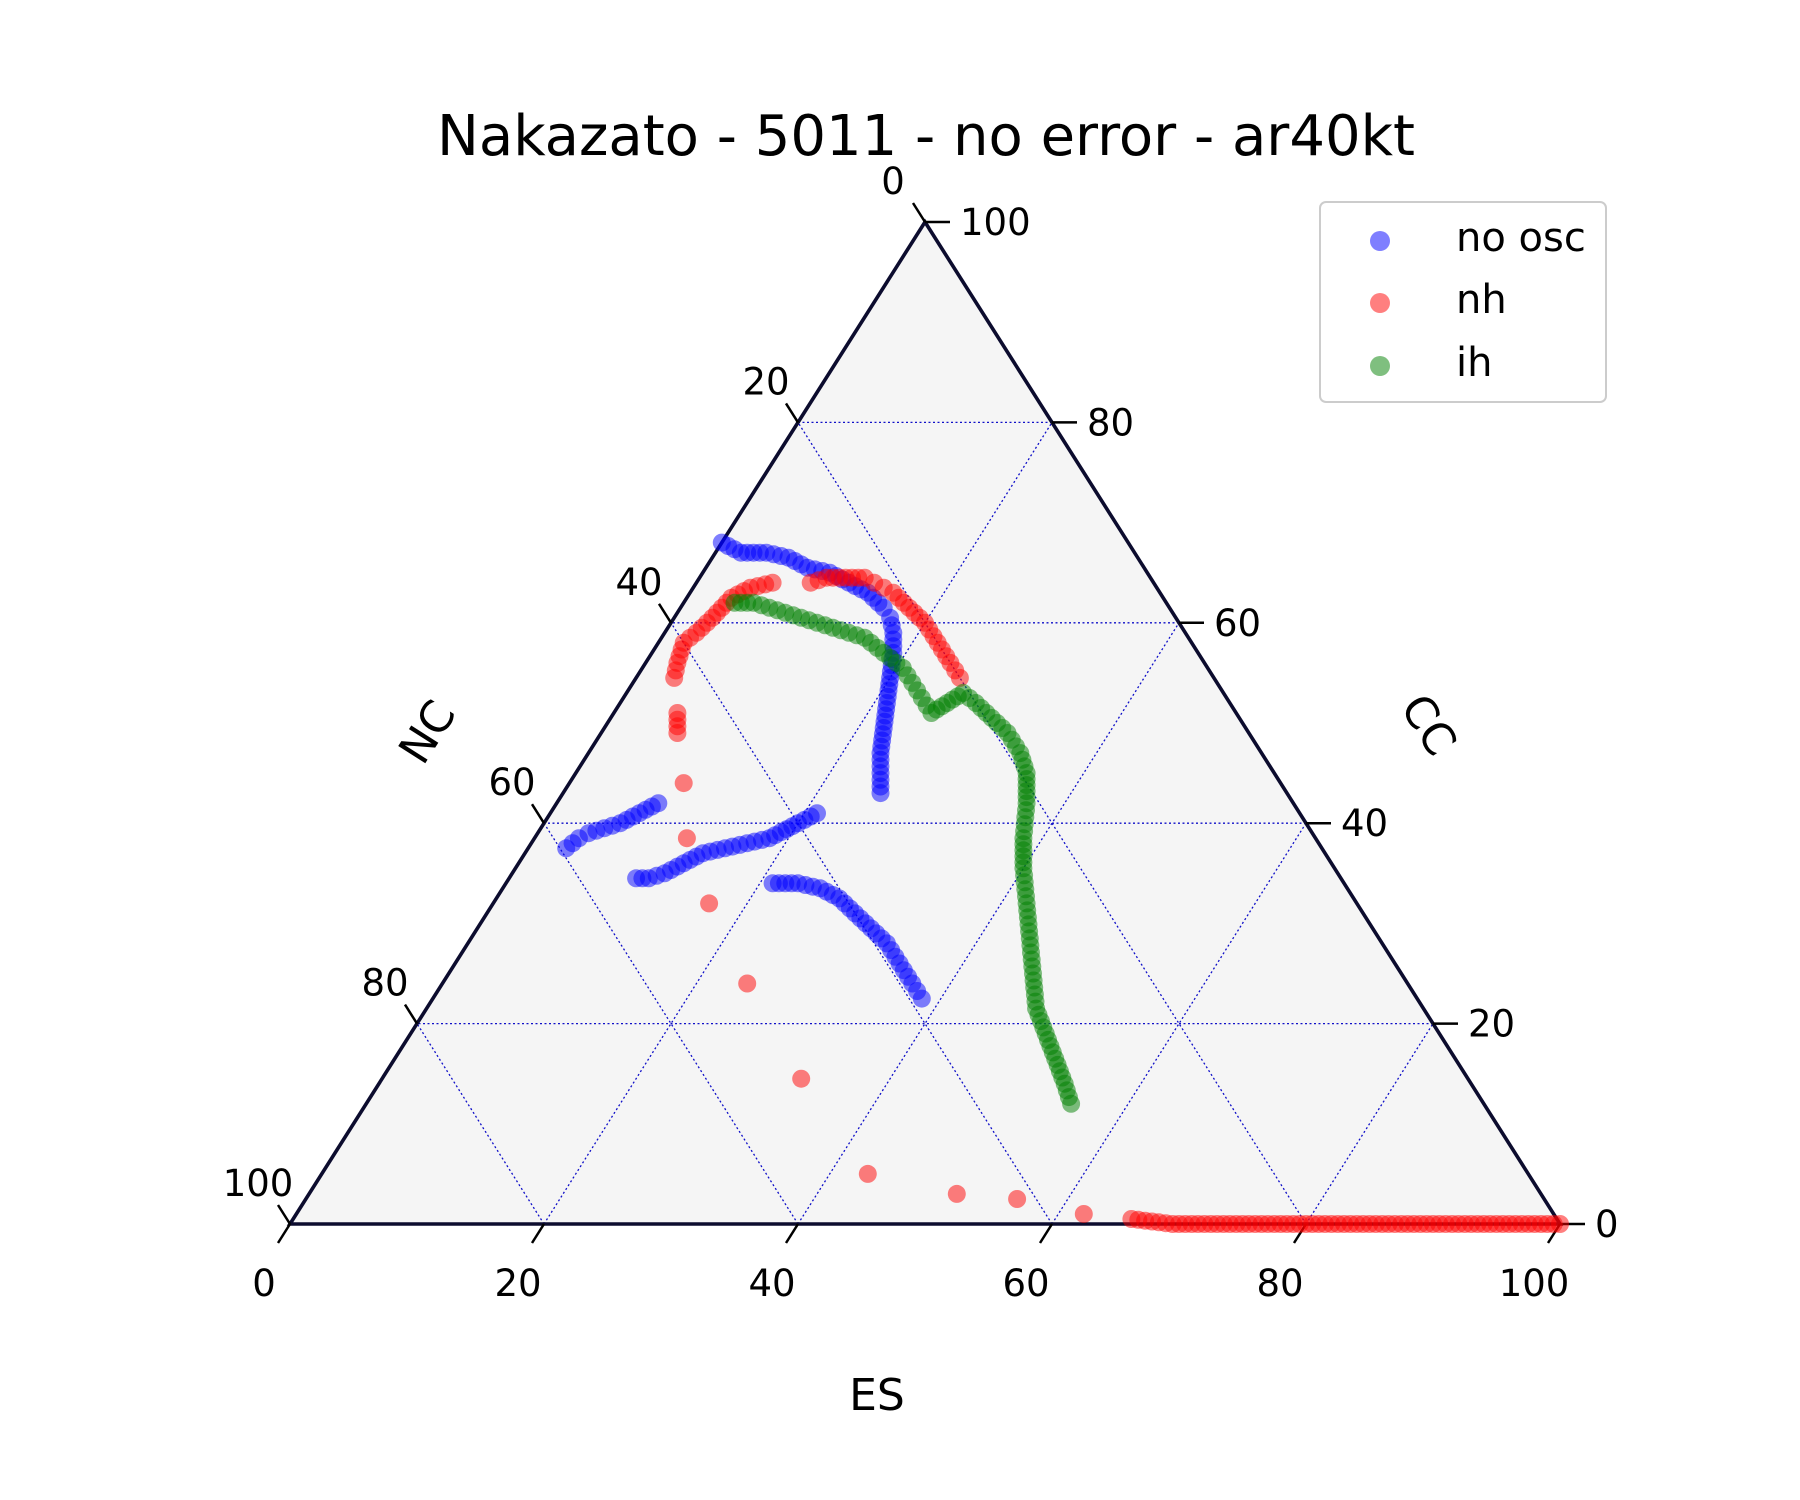 The image size is (1800, 1500). What do you see at coordinates (1237, 623) in the screenshot?
I see `tick-label-cc-60: 60` at bounding box center [1237, 623].